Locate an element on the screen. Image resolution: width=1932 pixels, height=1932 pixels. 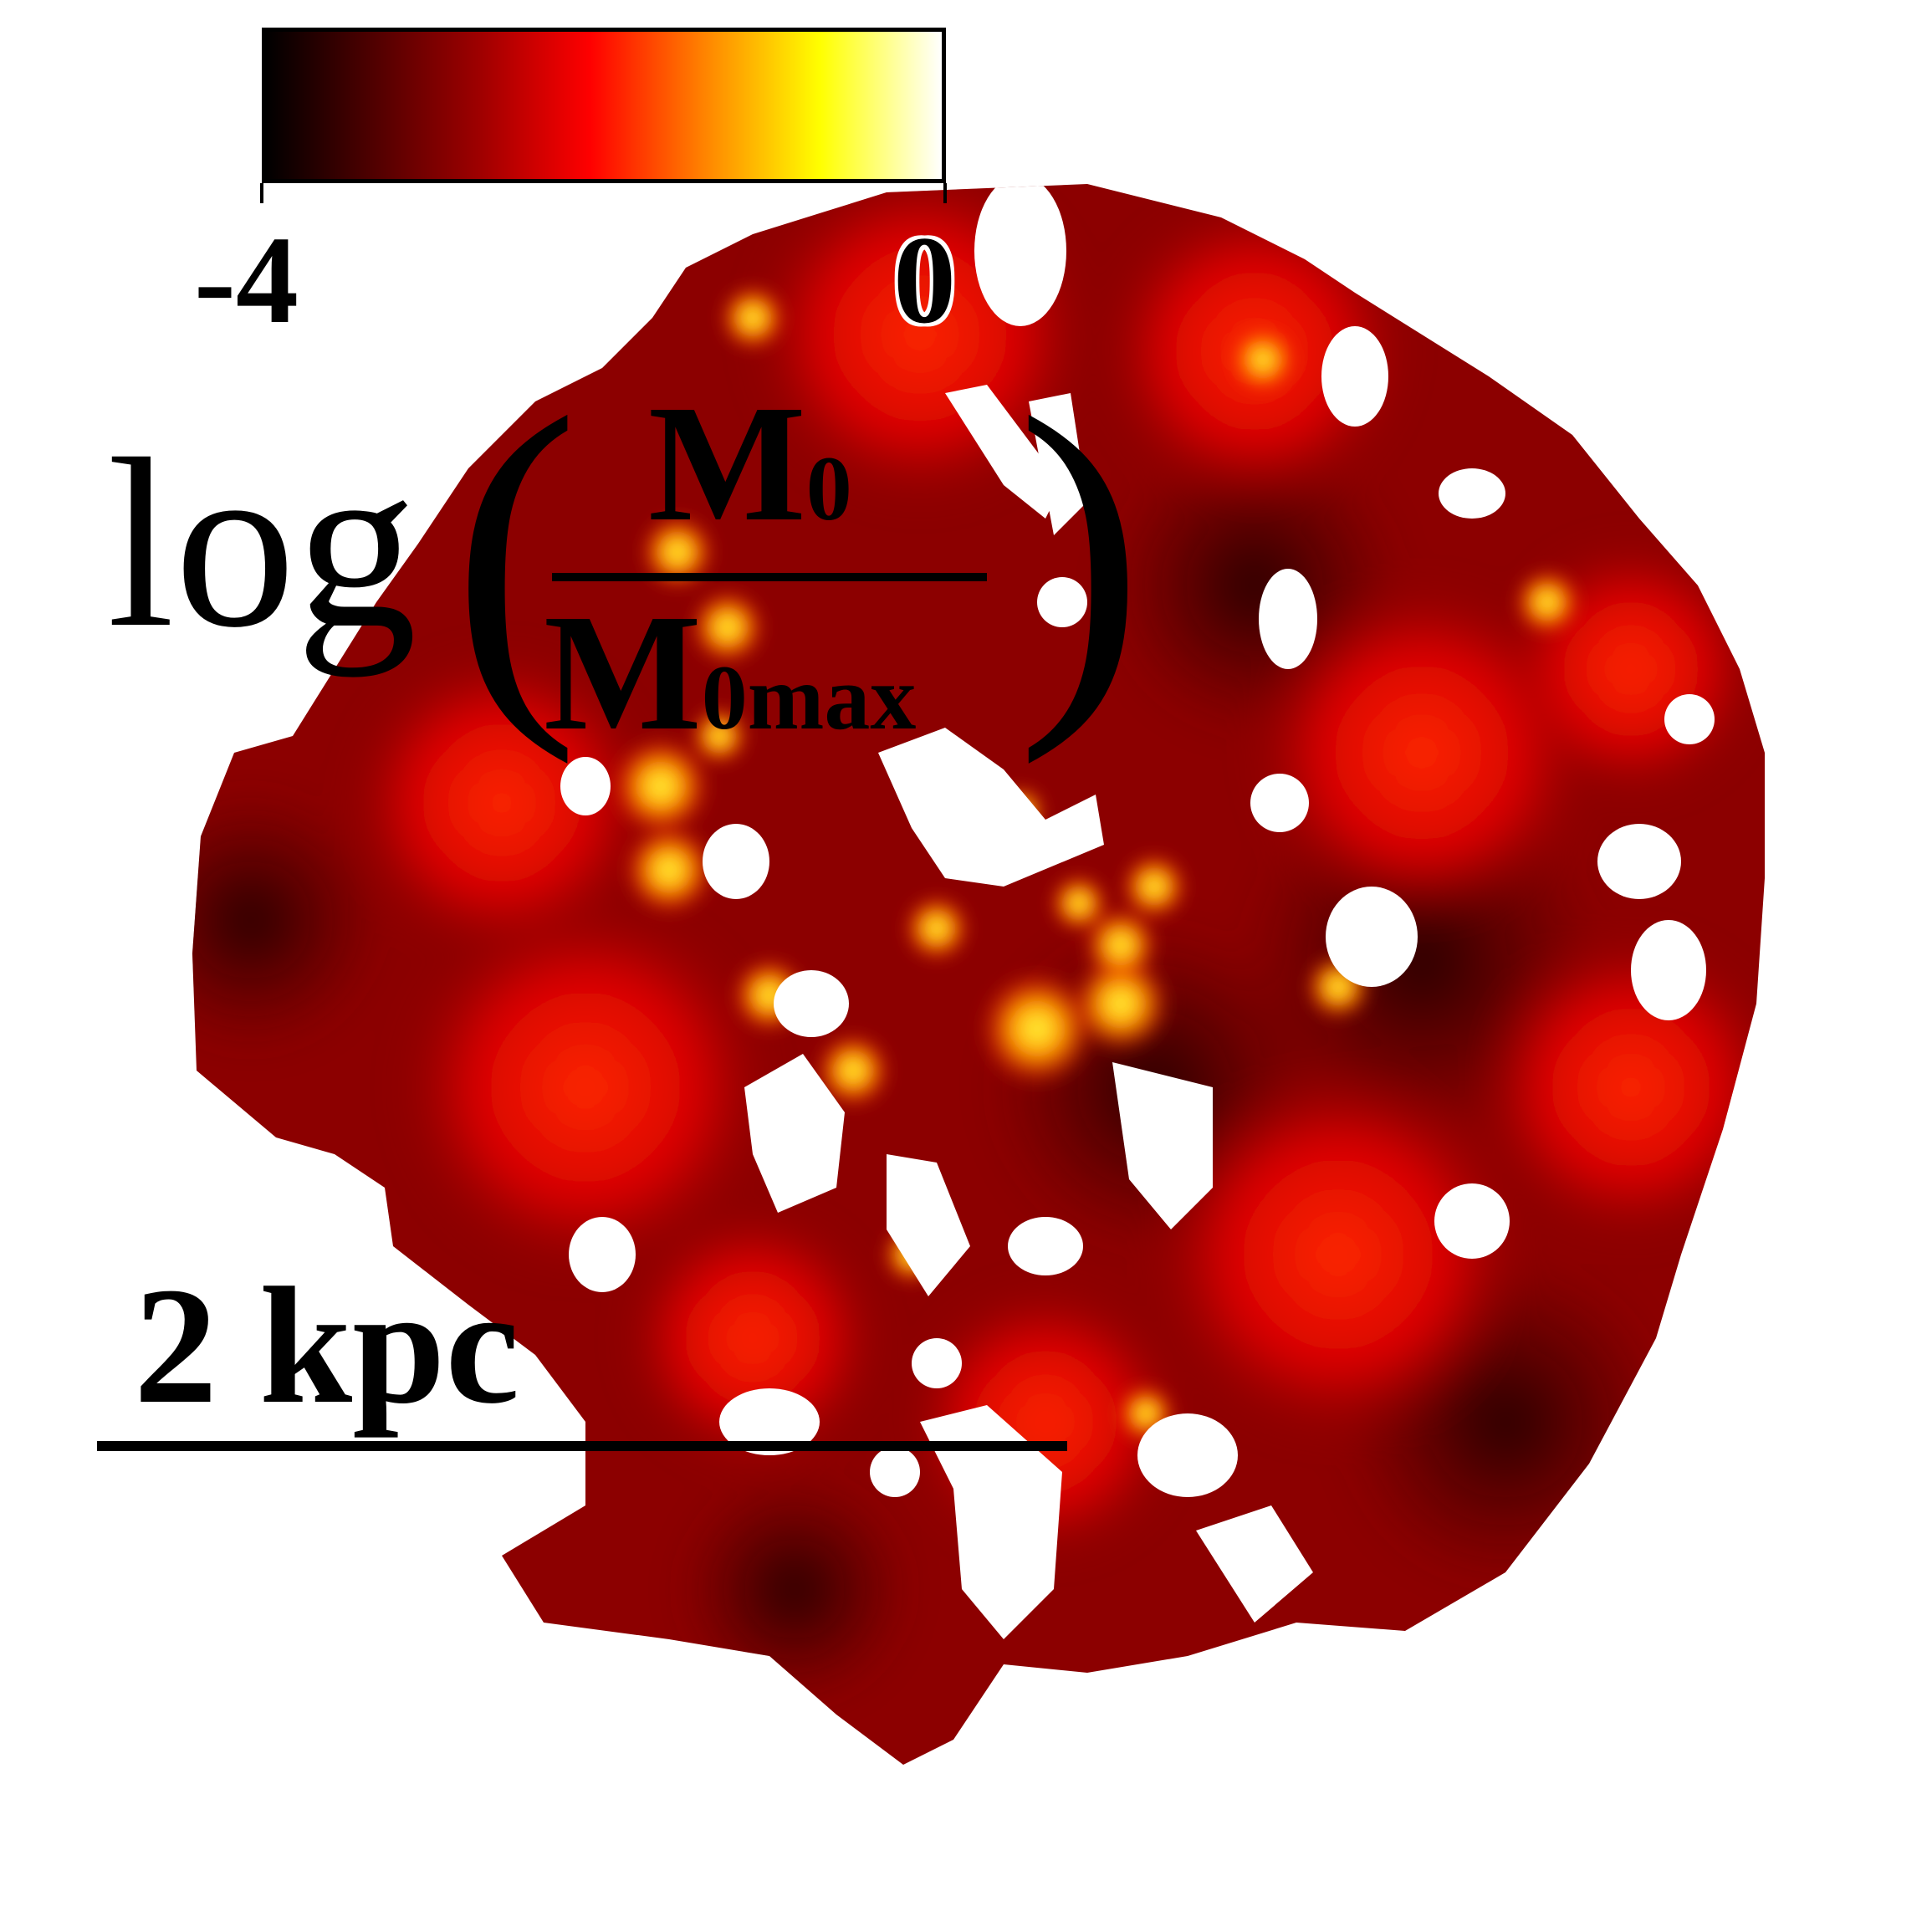
colorbar-tick-max is located at coordinates (945, 193).